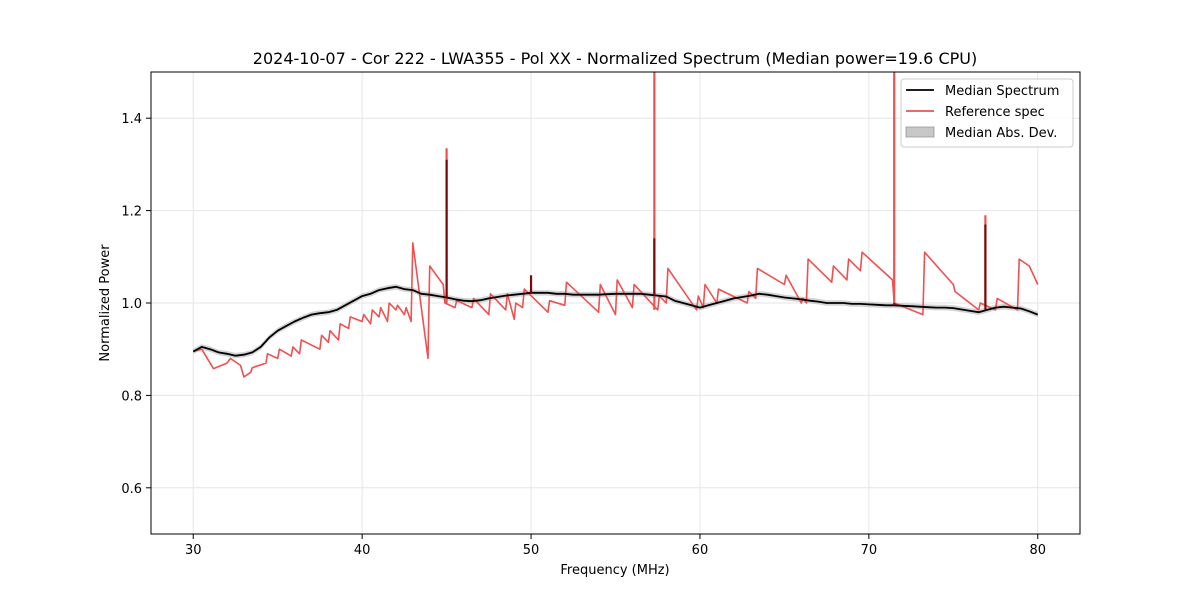 This screenshot has height=600, width=1200. Describe the element at coordinates (869, 550) in the screenshot. I see `x-tick-label: 70` at that location.